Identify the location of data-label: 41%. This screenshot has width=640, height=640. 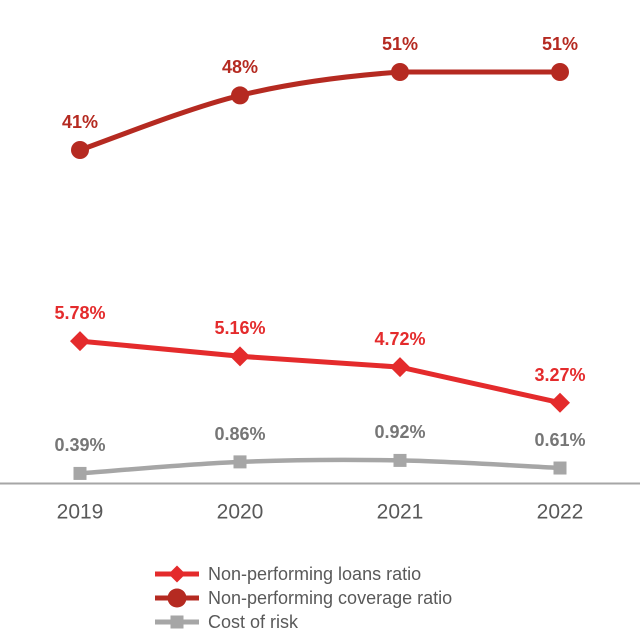
(80, 122).